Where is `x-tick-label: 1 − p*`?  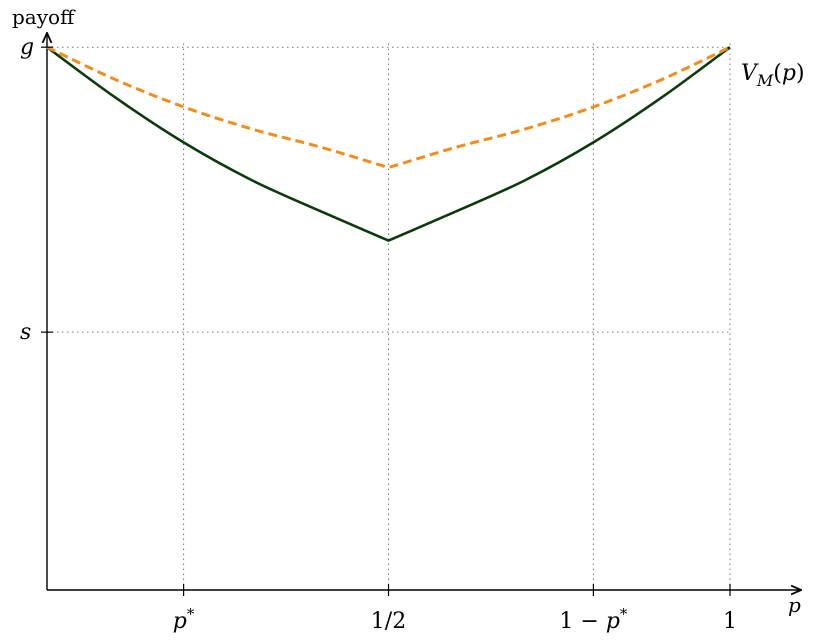 x-tick-label: 1 − p* is located at coordinates (593, 619).